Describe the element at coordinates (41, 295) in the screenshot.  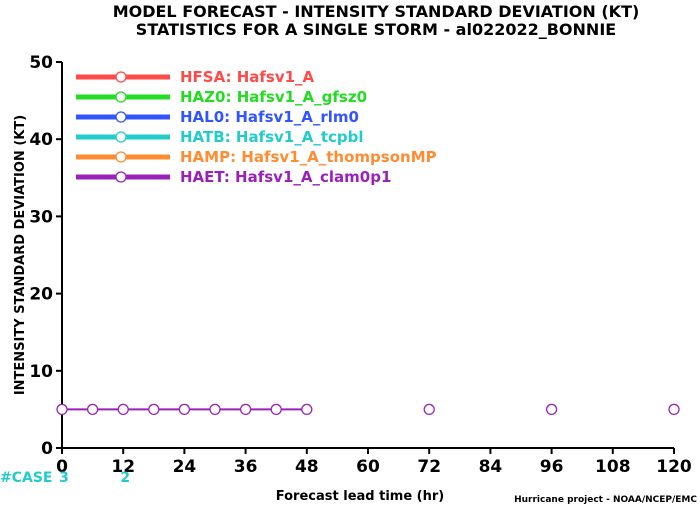
I see `y-tick-label: 20` at that location.